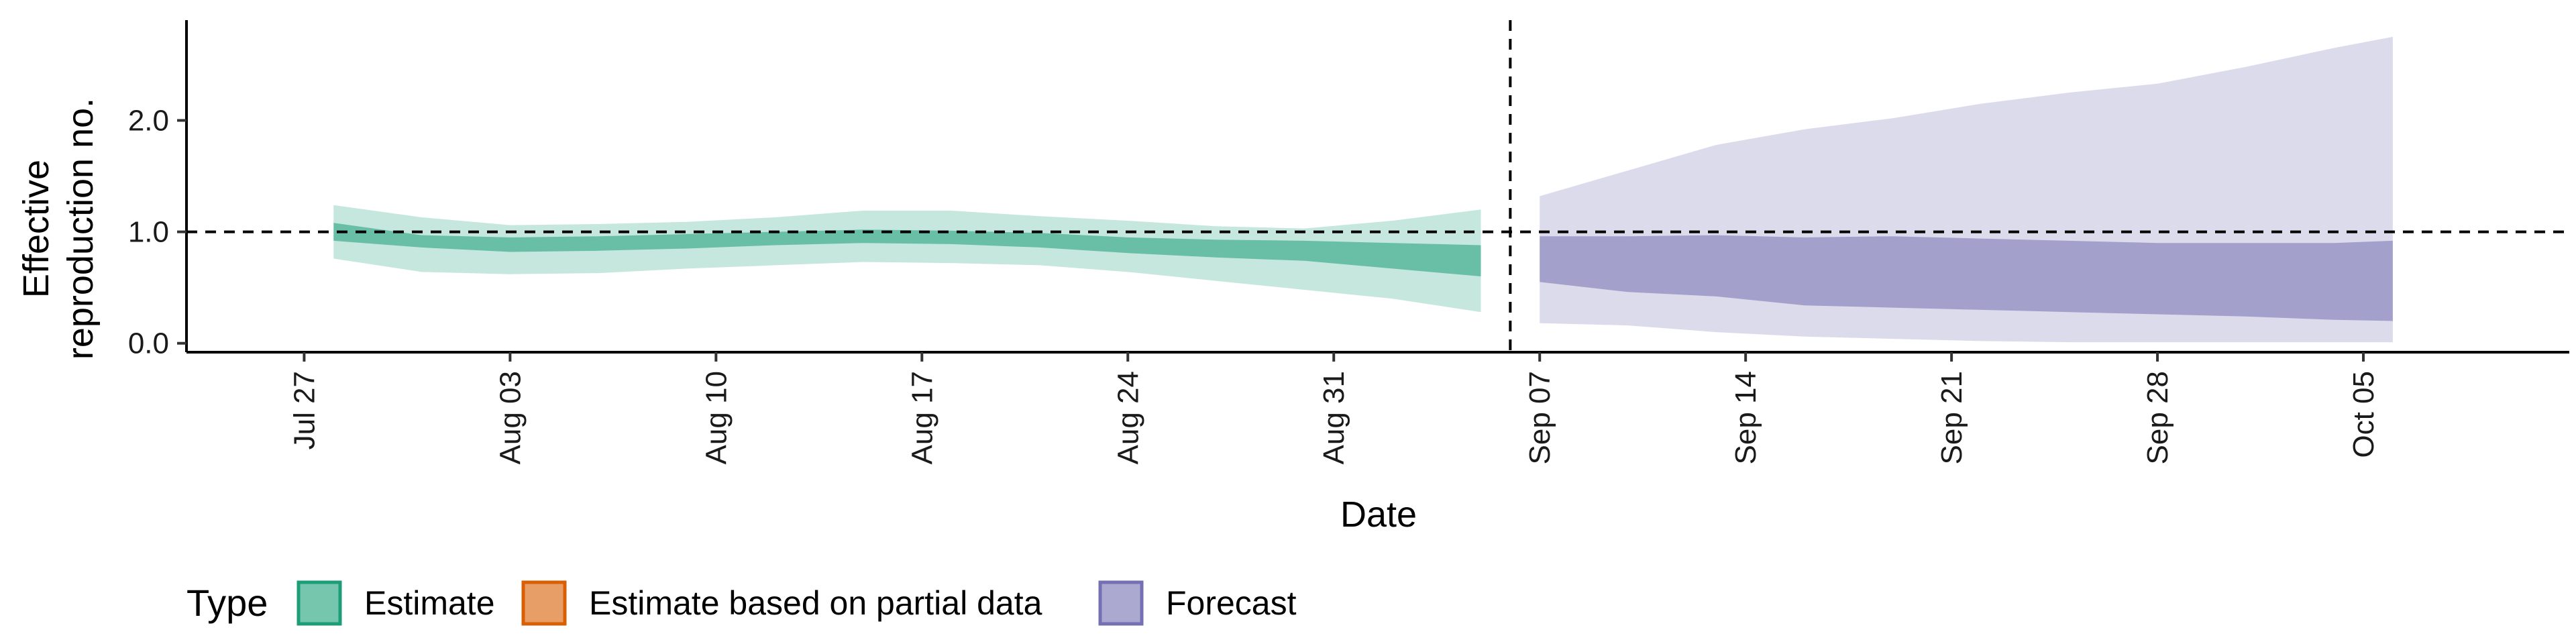  Describe the element at coordinates (58, 229) in the screenshot. I see `y-axis-title: Effective reproduction no.` at that location.